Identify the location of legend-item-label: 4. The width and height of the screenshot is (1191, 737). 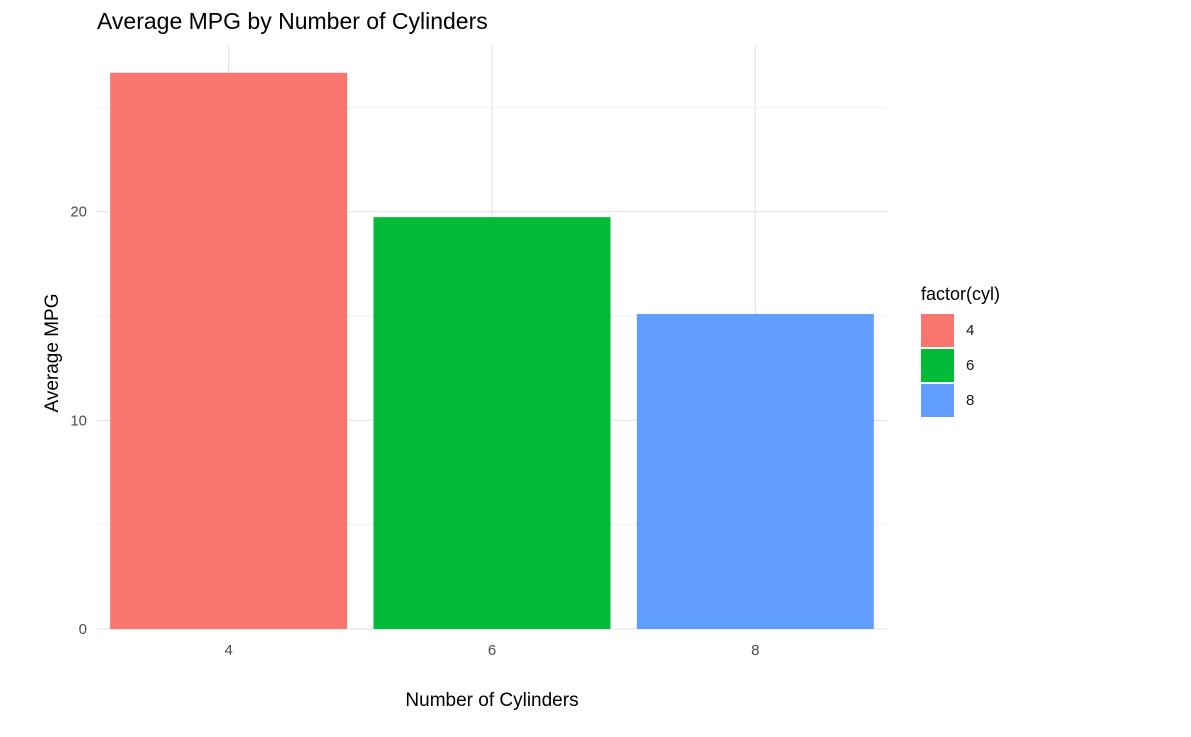
(970, 330).